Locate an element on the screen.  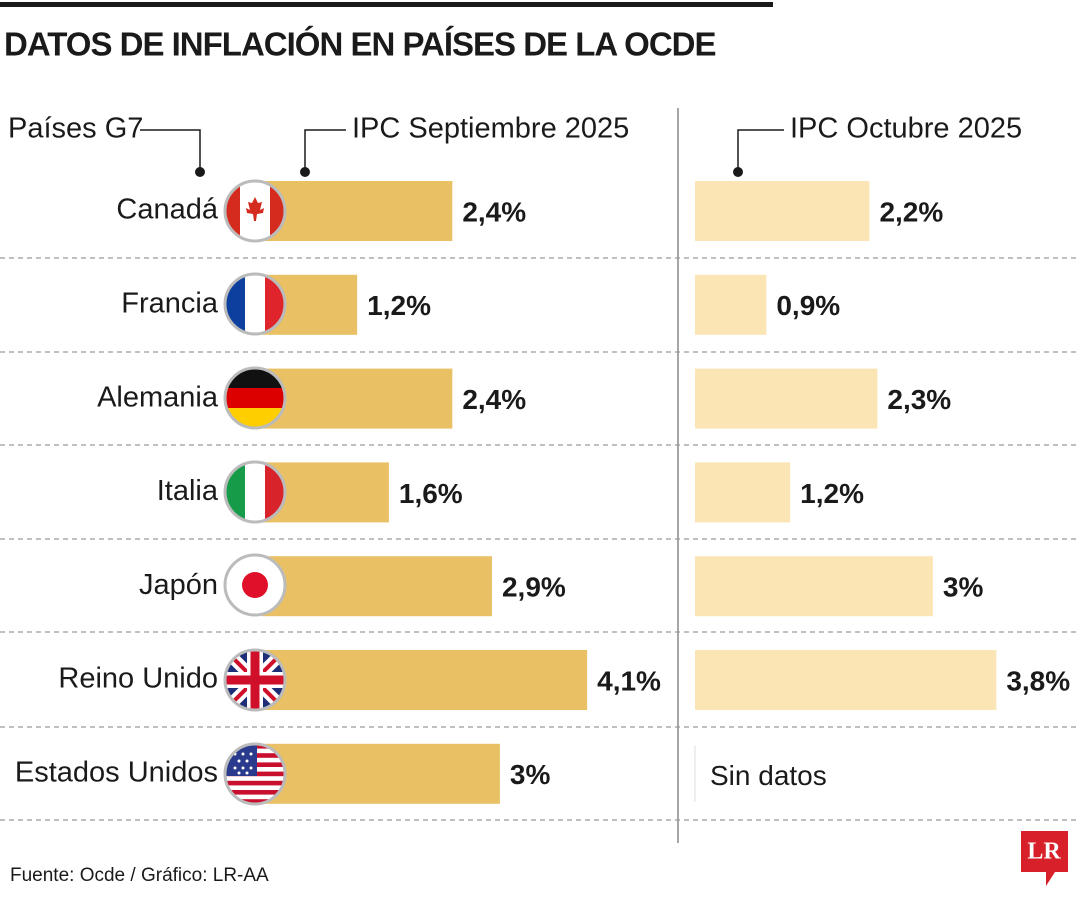
value-label: 2,3% is located at coordinates (919, 399).